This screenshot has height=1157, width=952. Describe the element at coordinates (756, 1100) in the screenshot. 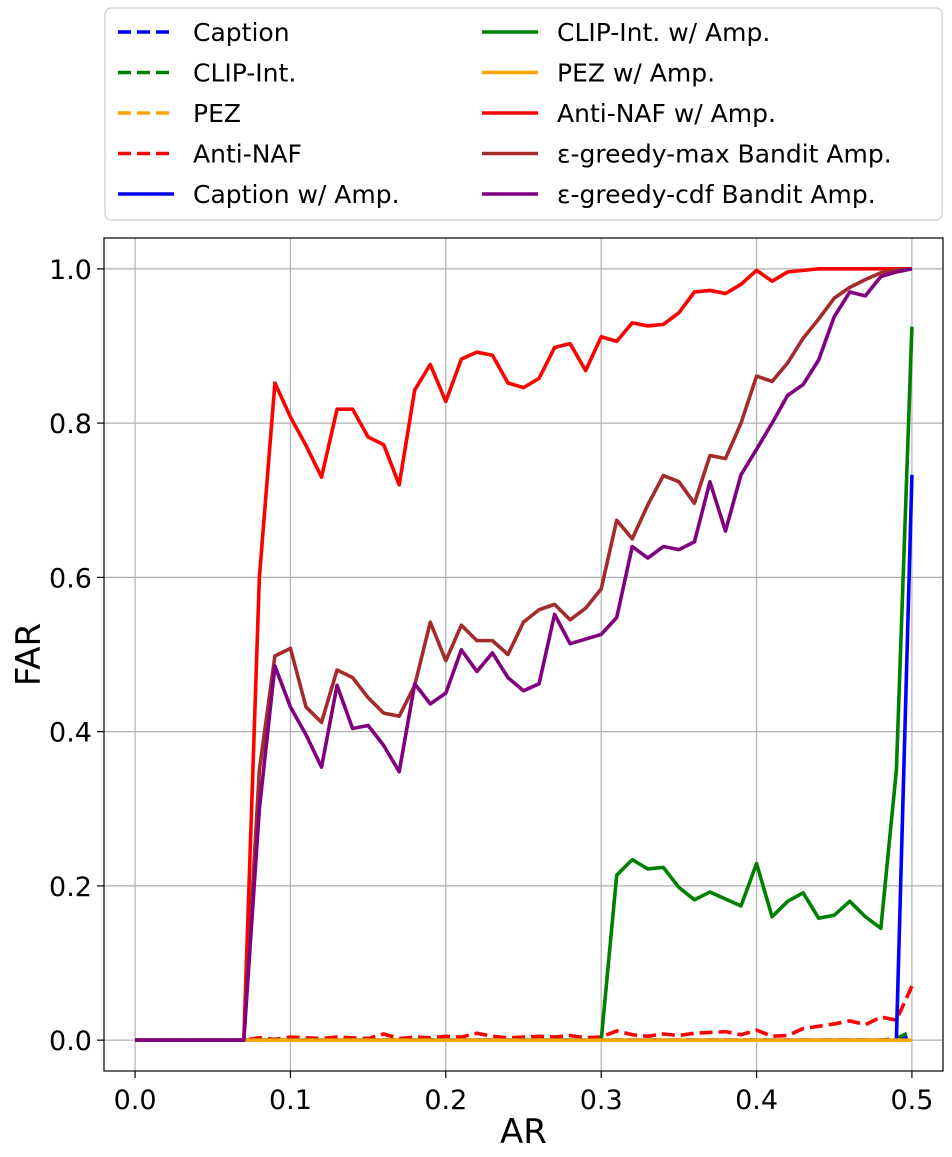

I see `x-tick-label: 0.4` at that location.